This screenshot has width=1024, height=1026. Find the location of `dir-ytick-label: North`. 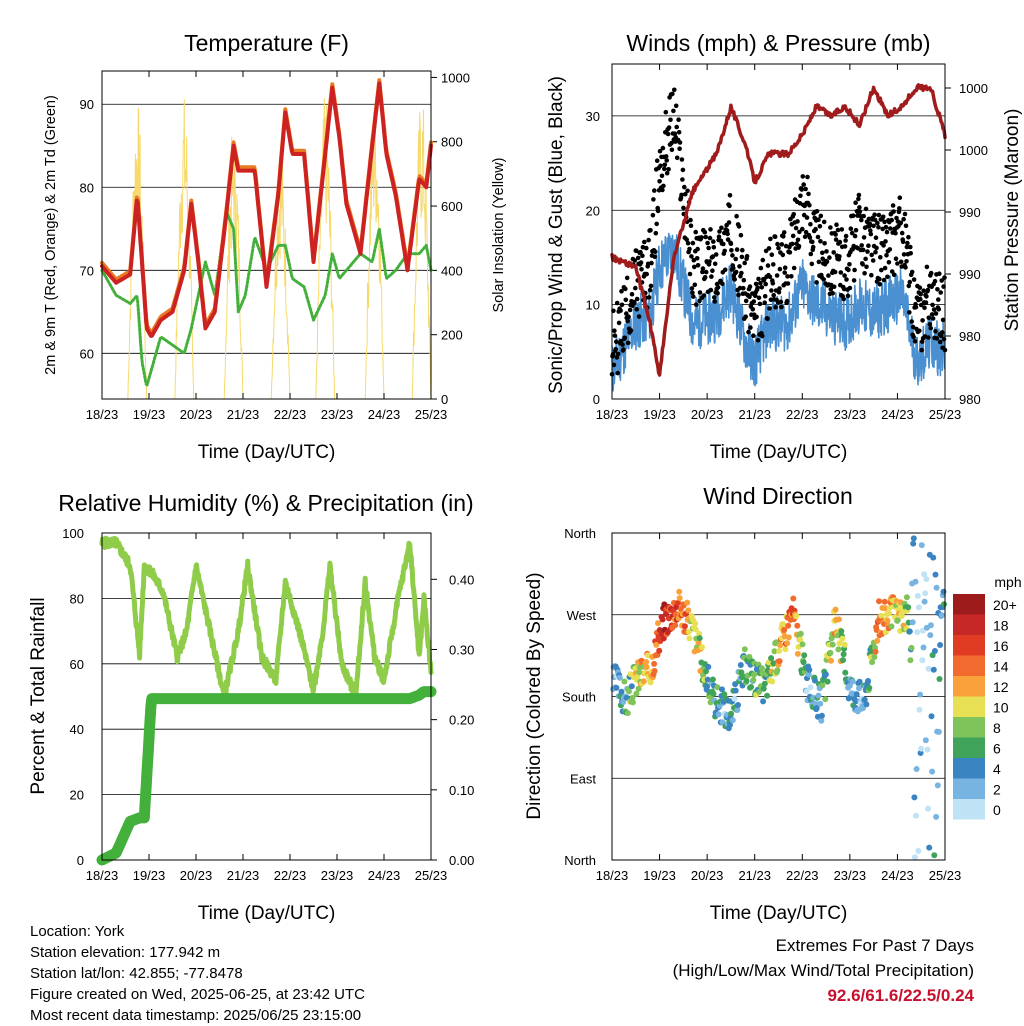

dir-ytick-label: North is located at coordinates (580, 533).